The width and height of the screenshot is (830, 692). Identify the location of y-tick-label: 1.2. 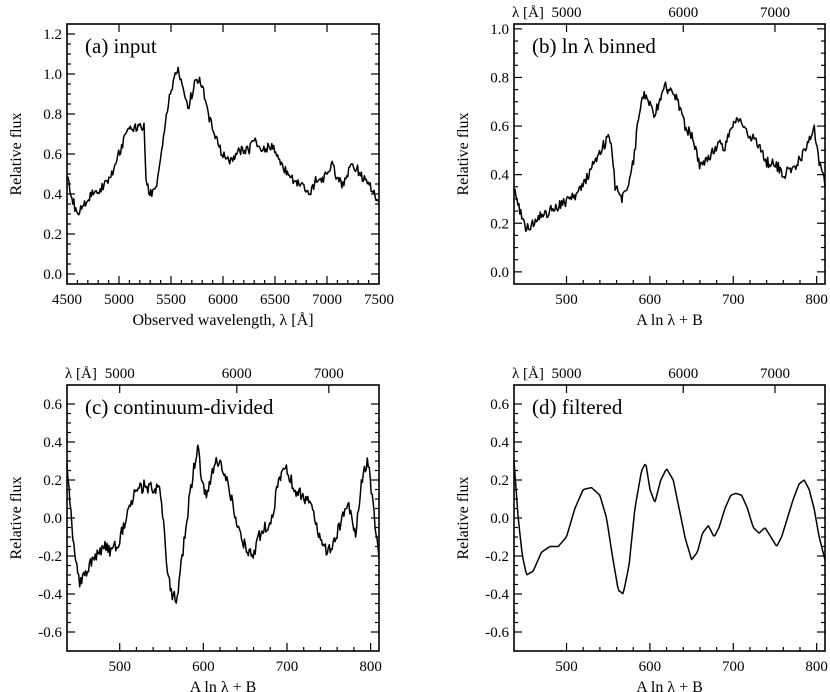
(52, 35).